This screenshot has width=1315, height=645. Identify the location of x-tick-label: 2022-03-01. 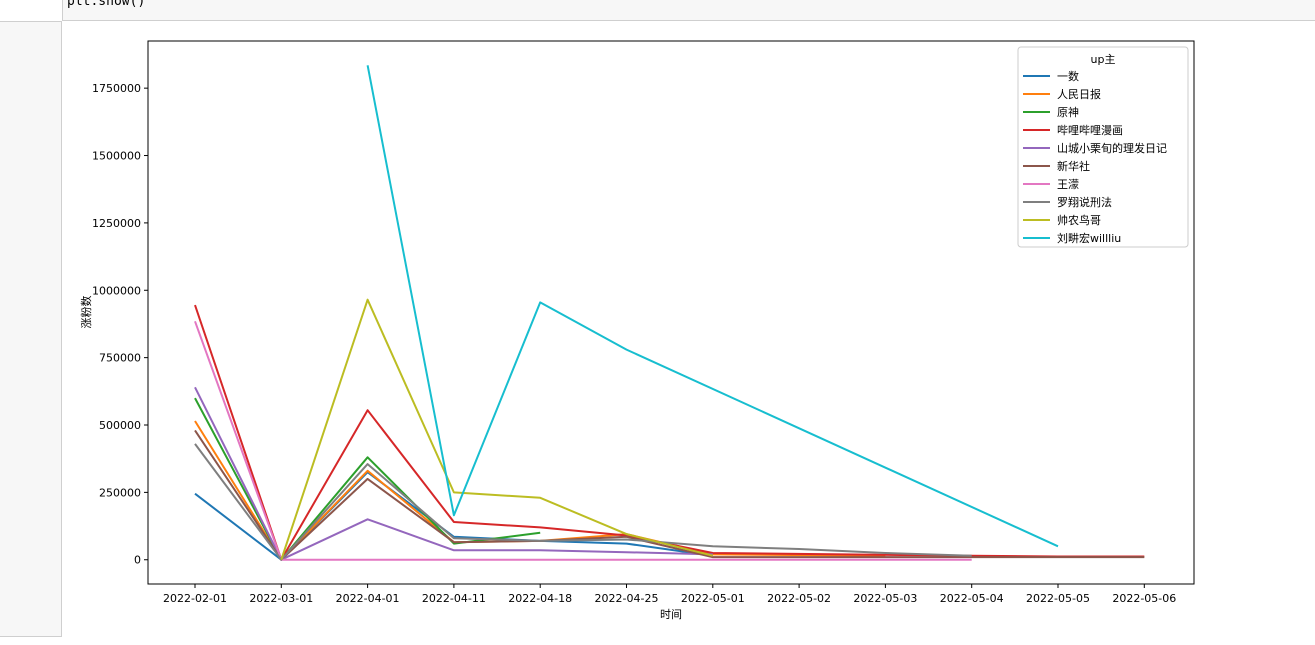
(281, 598).